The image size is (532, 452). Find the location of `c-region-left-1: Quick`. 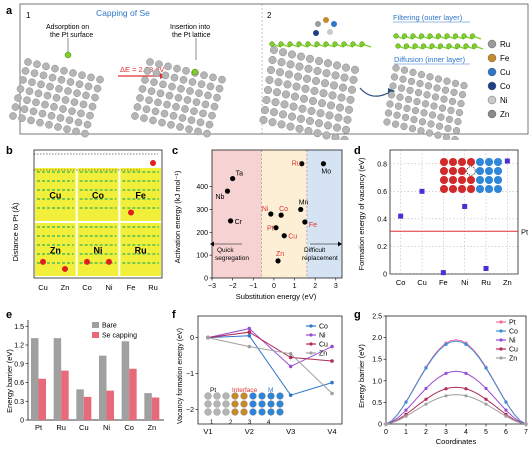

c-region-left-1: Quick is located at coordinates (225, 250).